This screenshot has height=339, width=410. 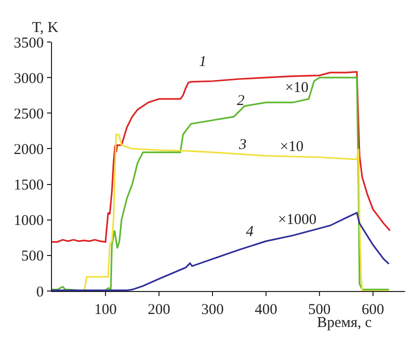 What do you see at coordinates (241, 101) in the screenshot?
I see `series-label: 2` at bounding box center [241, 101].